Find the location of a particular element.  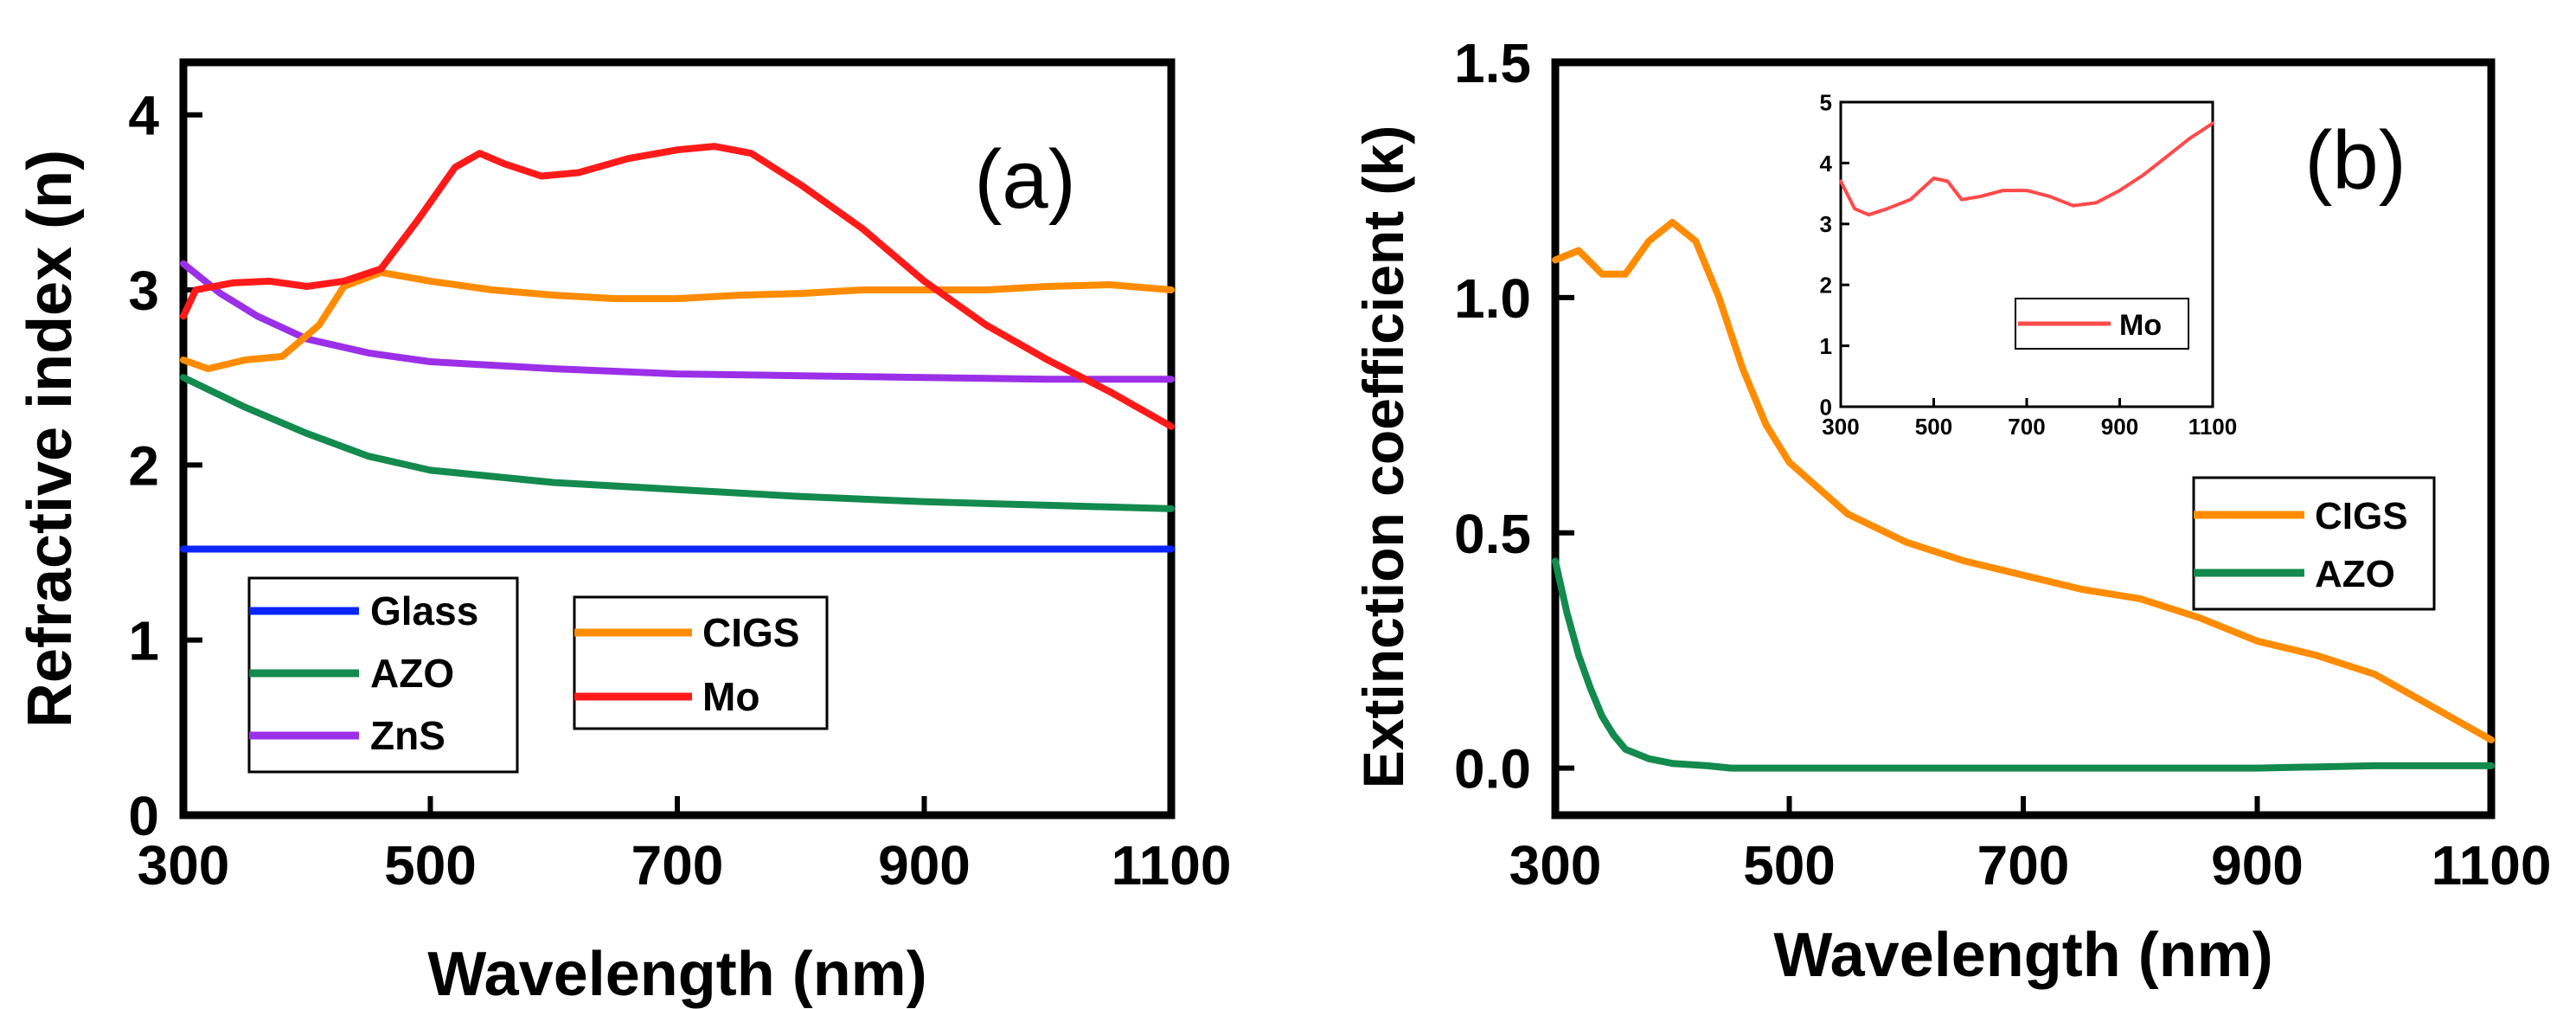

panel-b-x-tick-label: 900 is located at coordinates (2257, 865).